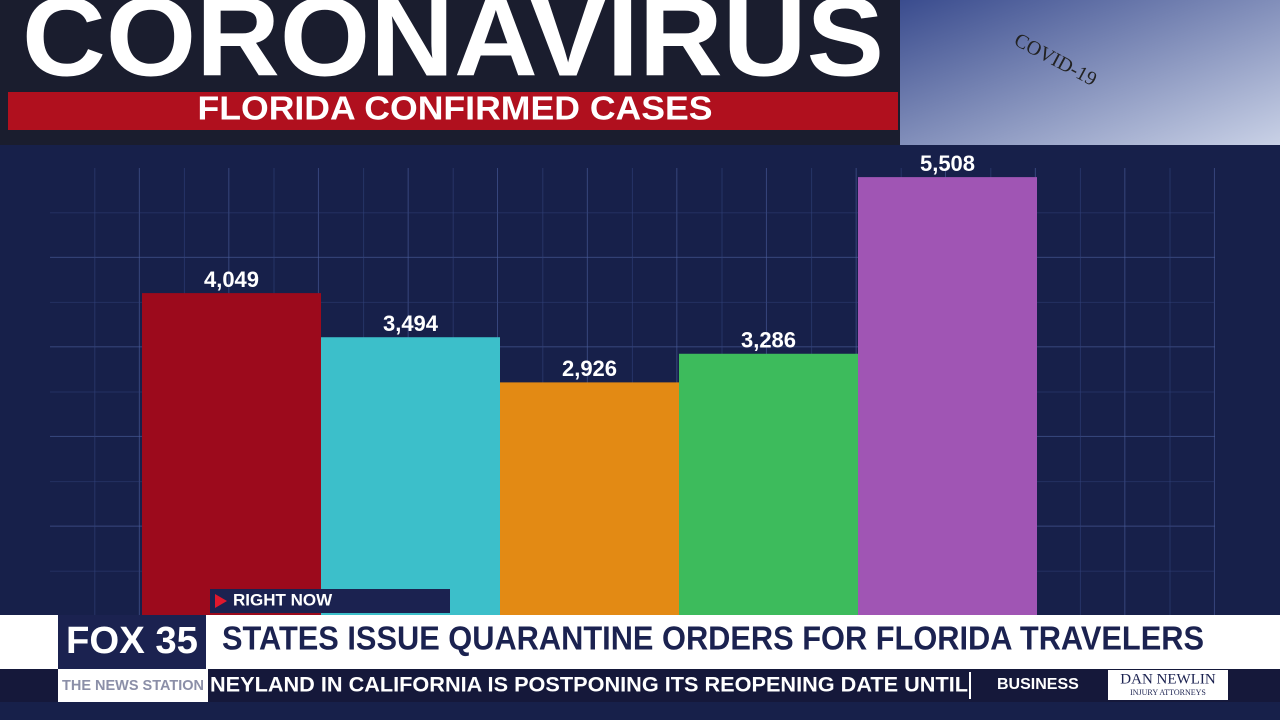  I want to click on value-label: 3,494, so click(411, 323).